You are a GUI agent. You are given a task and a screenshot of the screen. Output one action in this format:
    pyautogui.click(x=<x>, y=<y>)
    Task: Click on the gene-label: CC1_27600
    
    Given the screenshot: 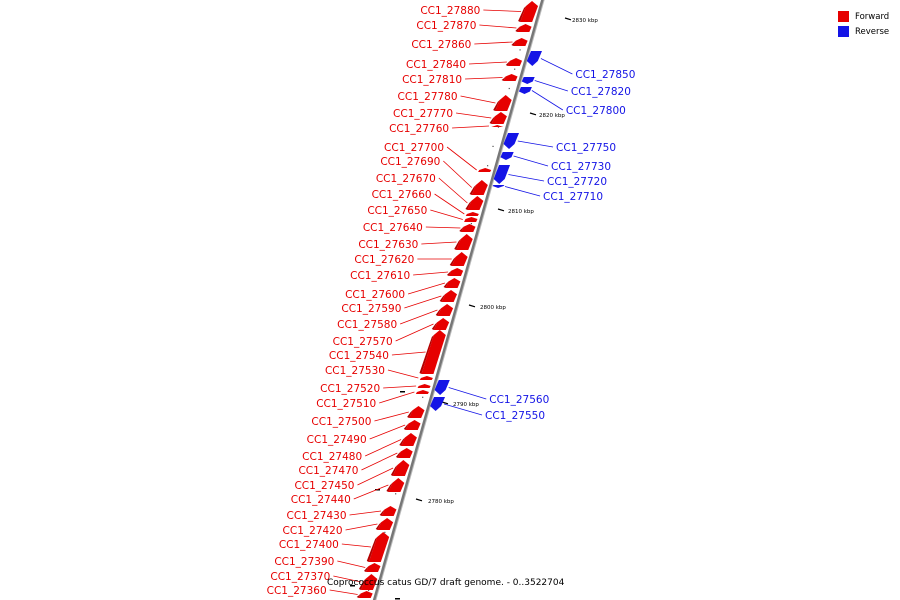 What is the action you would take?
    pyautogui.click(x=375, y=295)
    